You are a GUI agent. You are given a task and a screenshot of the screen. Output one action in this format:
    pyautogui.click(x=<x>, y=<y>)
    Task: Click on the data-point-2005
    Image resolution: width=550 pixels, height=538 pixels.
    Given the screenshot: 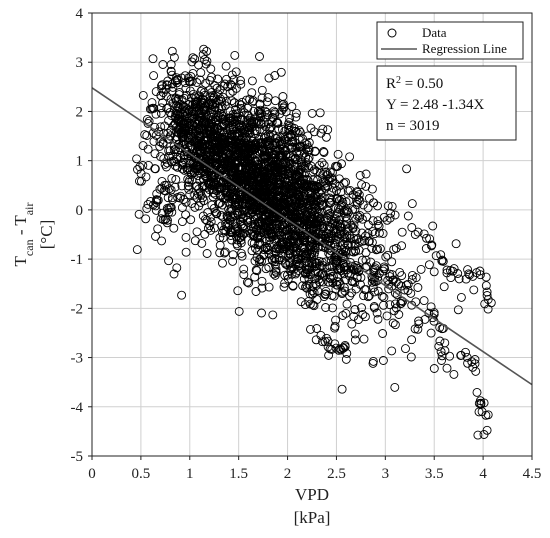 What is the action you would take?
    pyautogui.click(x=303, y=188)
    